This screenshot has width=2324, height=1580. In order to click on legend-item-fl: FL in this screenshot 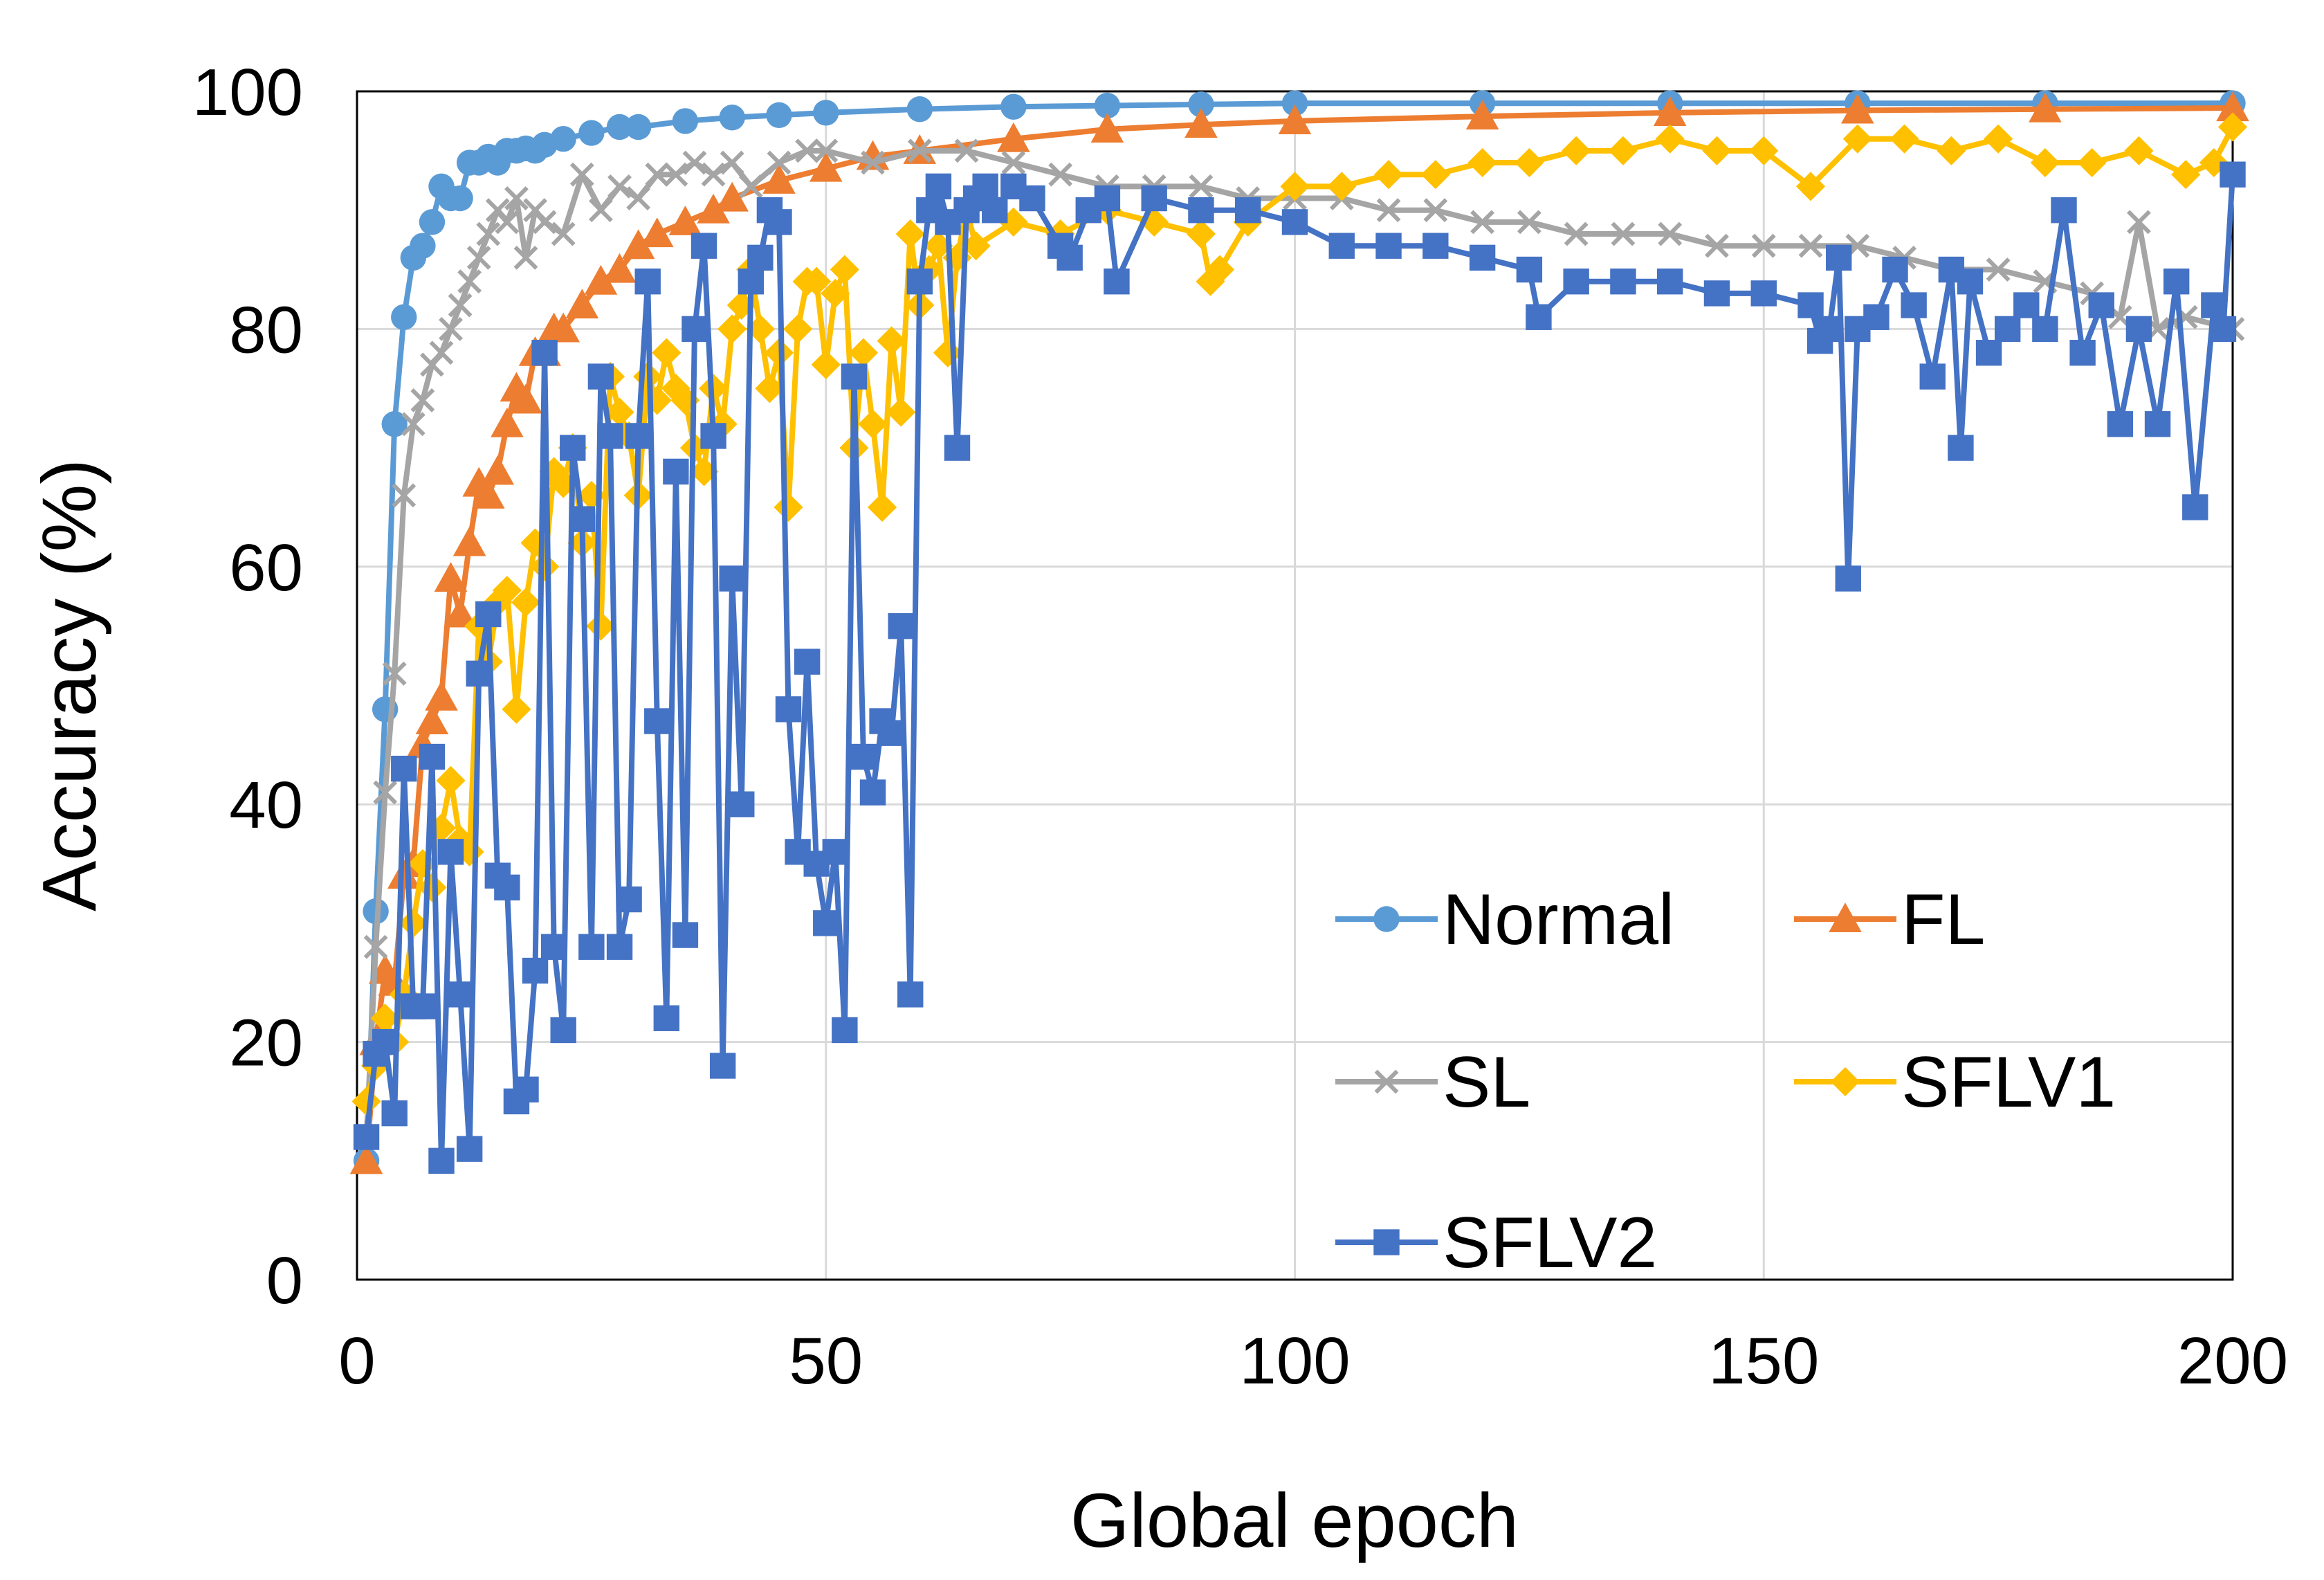, I will do `click(1890, 920)`.